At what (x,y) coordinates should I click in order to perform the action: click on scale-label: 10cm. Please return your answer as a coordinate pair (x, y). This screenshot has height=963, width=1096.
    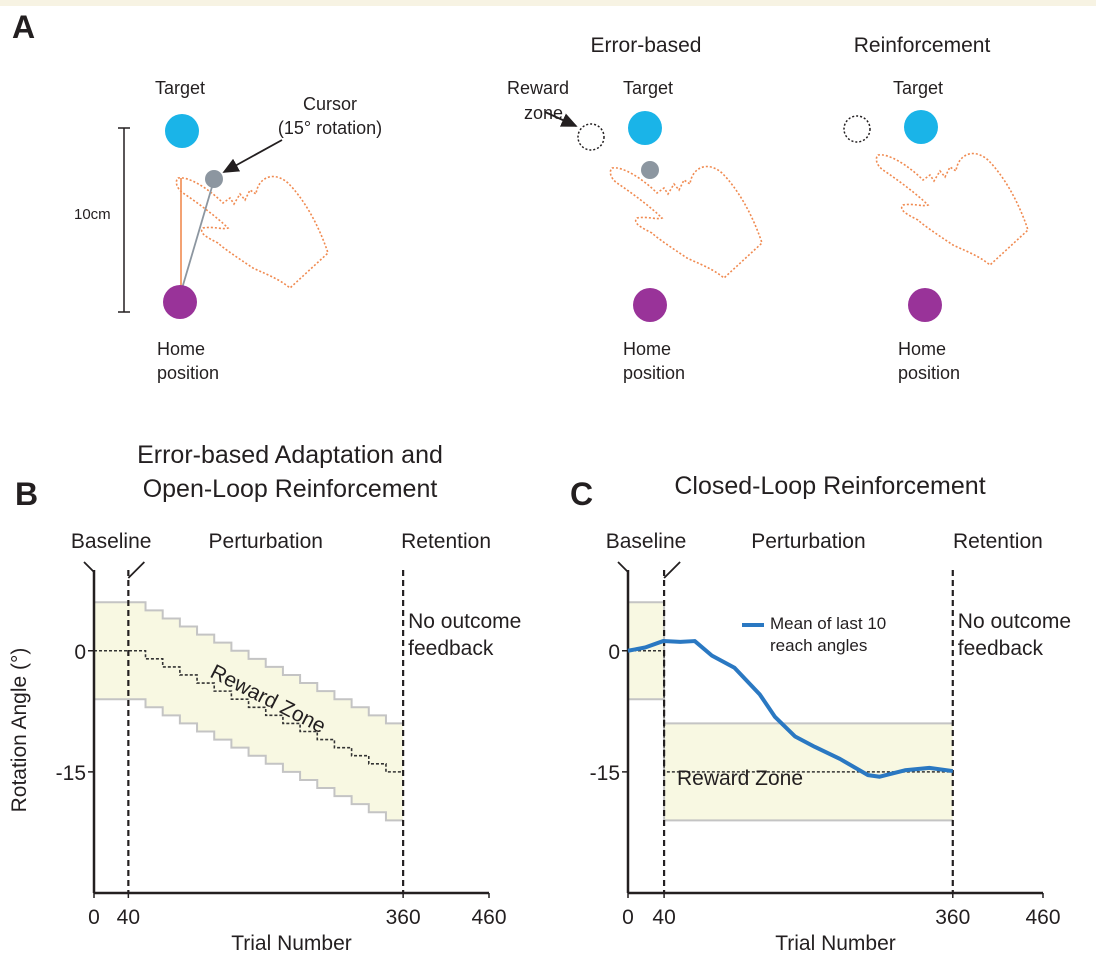
    Looking at the image, I should click on (92, 214).